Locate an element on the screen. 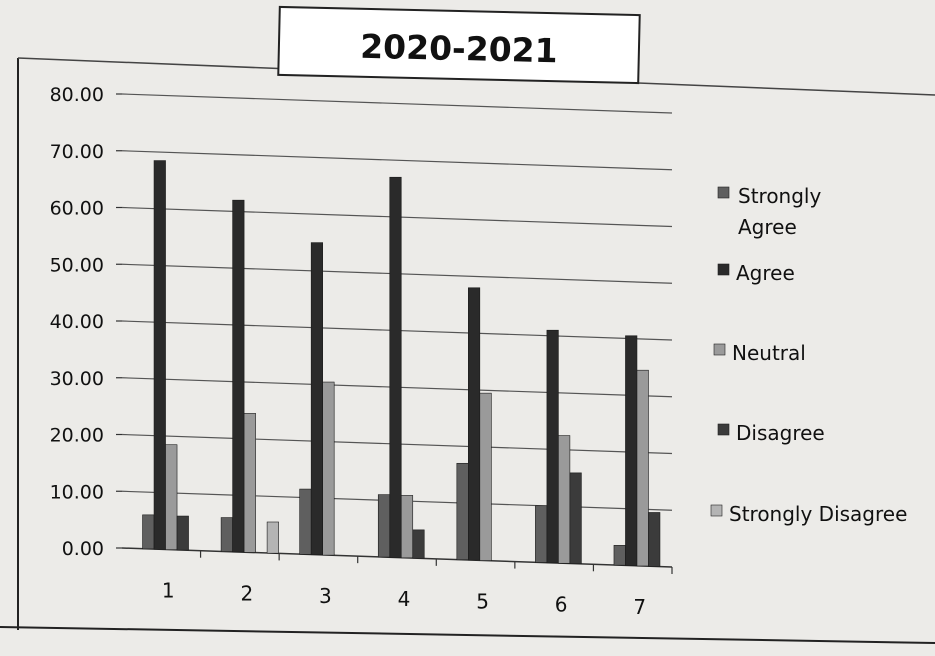 The height and width of the screenshot is (656, 935). x-tick-label: 5 is located at coordinates (482, 602).